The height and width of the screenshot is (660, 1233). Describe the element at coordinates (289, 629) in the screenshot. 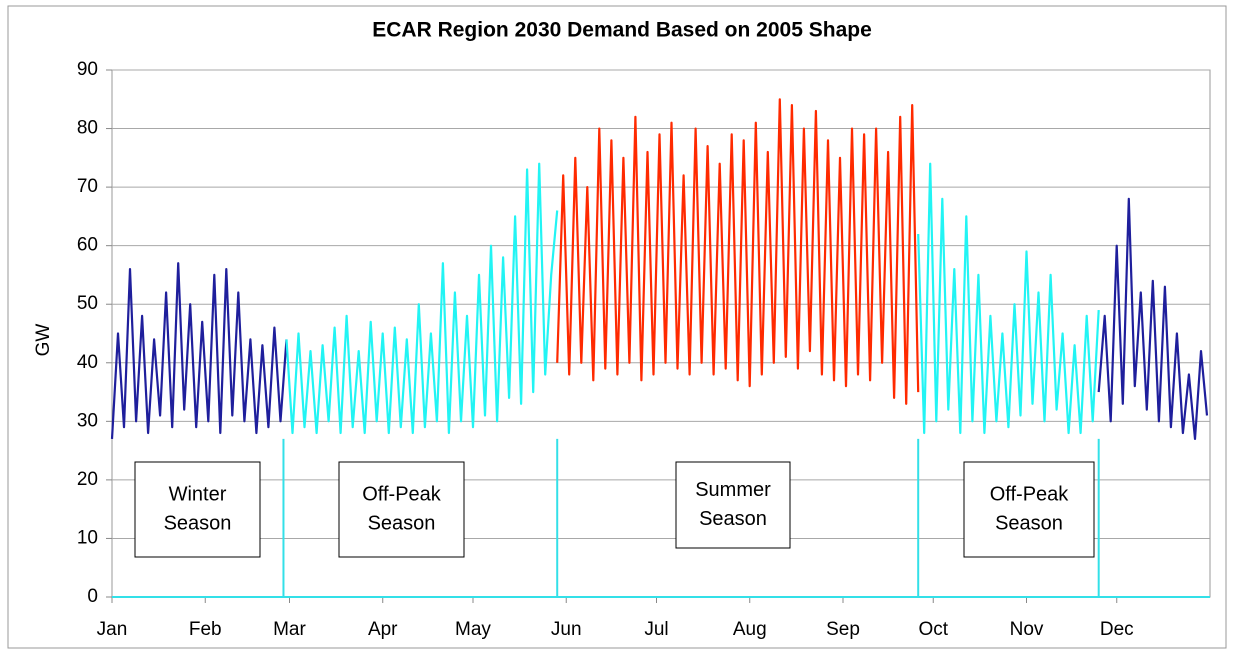

I see `x-tick-label: Mar` at that location.